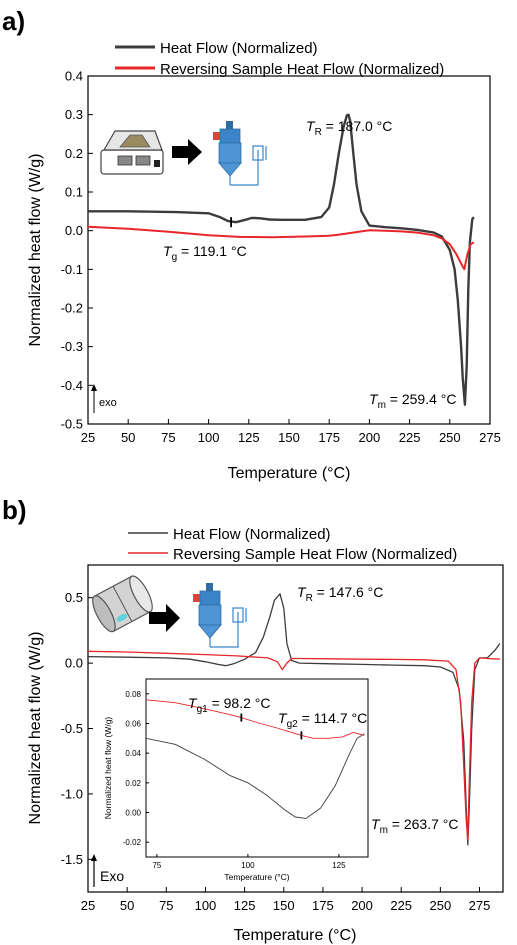 Image resolution: width=517 pixels, height=945 pixels. I want to click on b-x-tick-label: 50, so click(127, 905).